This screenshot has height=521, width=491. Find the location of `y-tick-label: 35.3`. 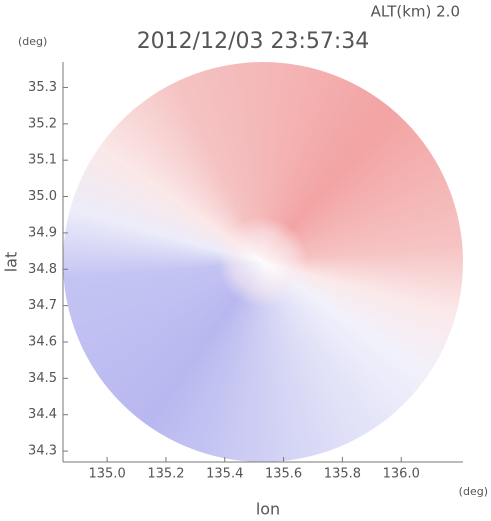

y-tick-label: 35.3 is located at coordinates (42, 87).